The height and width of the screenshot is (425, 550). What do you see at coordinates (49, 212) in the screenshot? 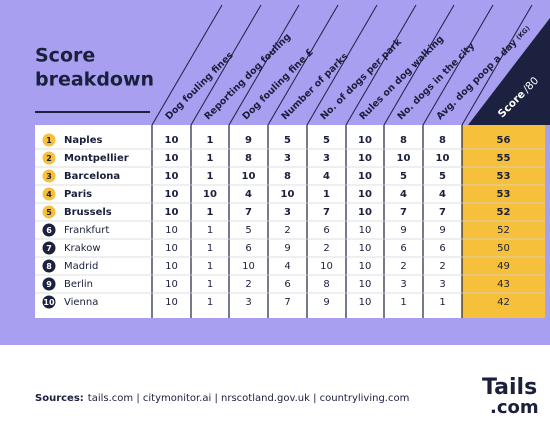
I see `rank: 5` at bounding box center [49, 212].